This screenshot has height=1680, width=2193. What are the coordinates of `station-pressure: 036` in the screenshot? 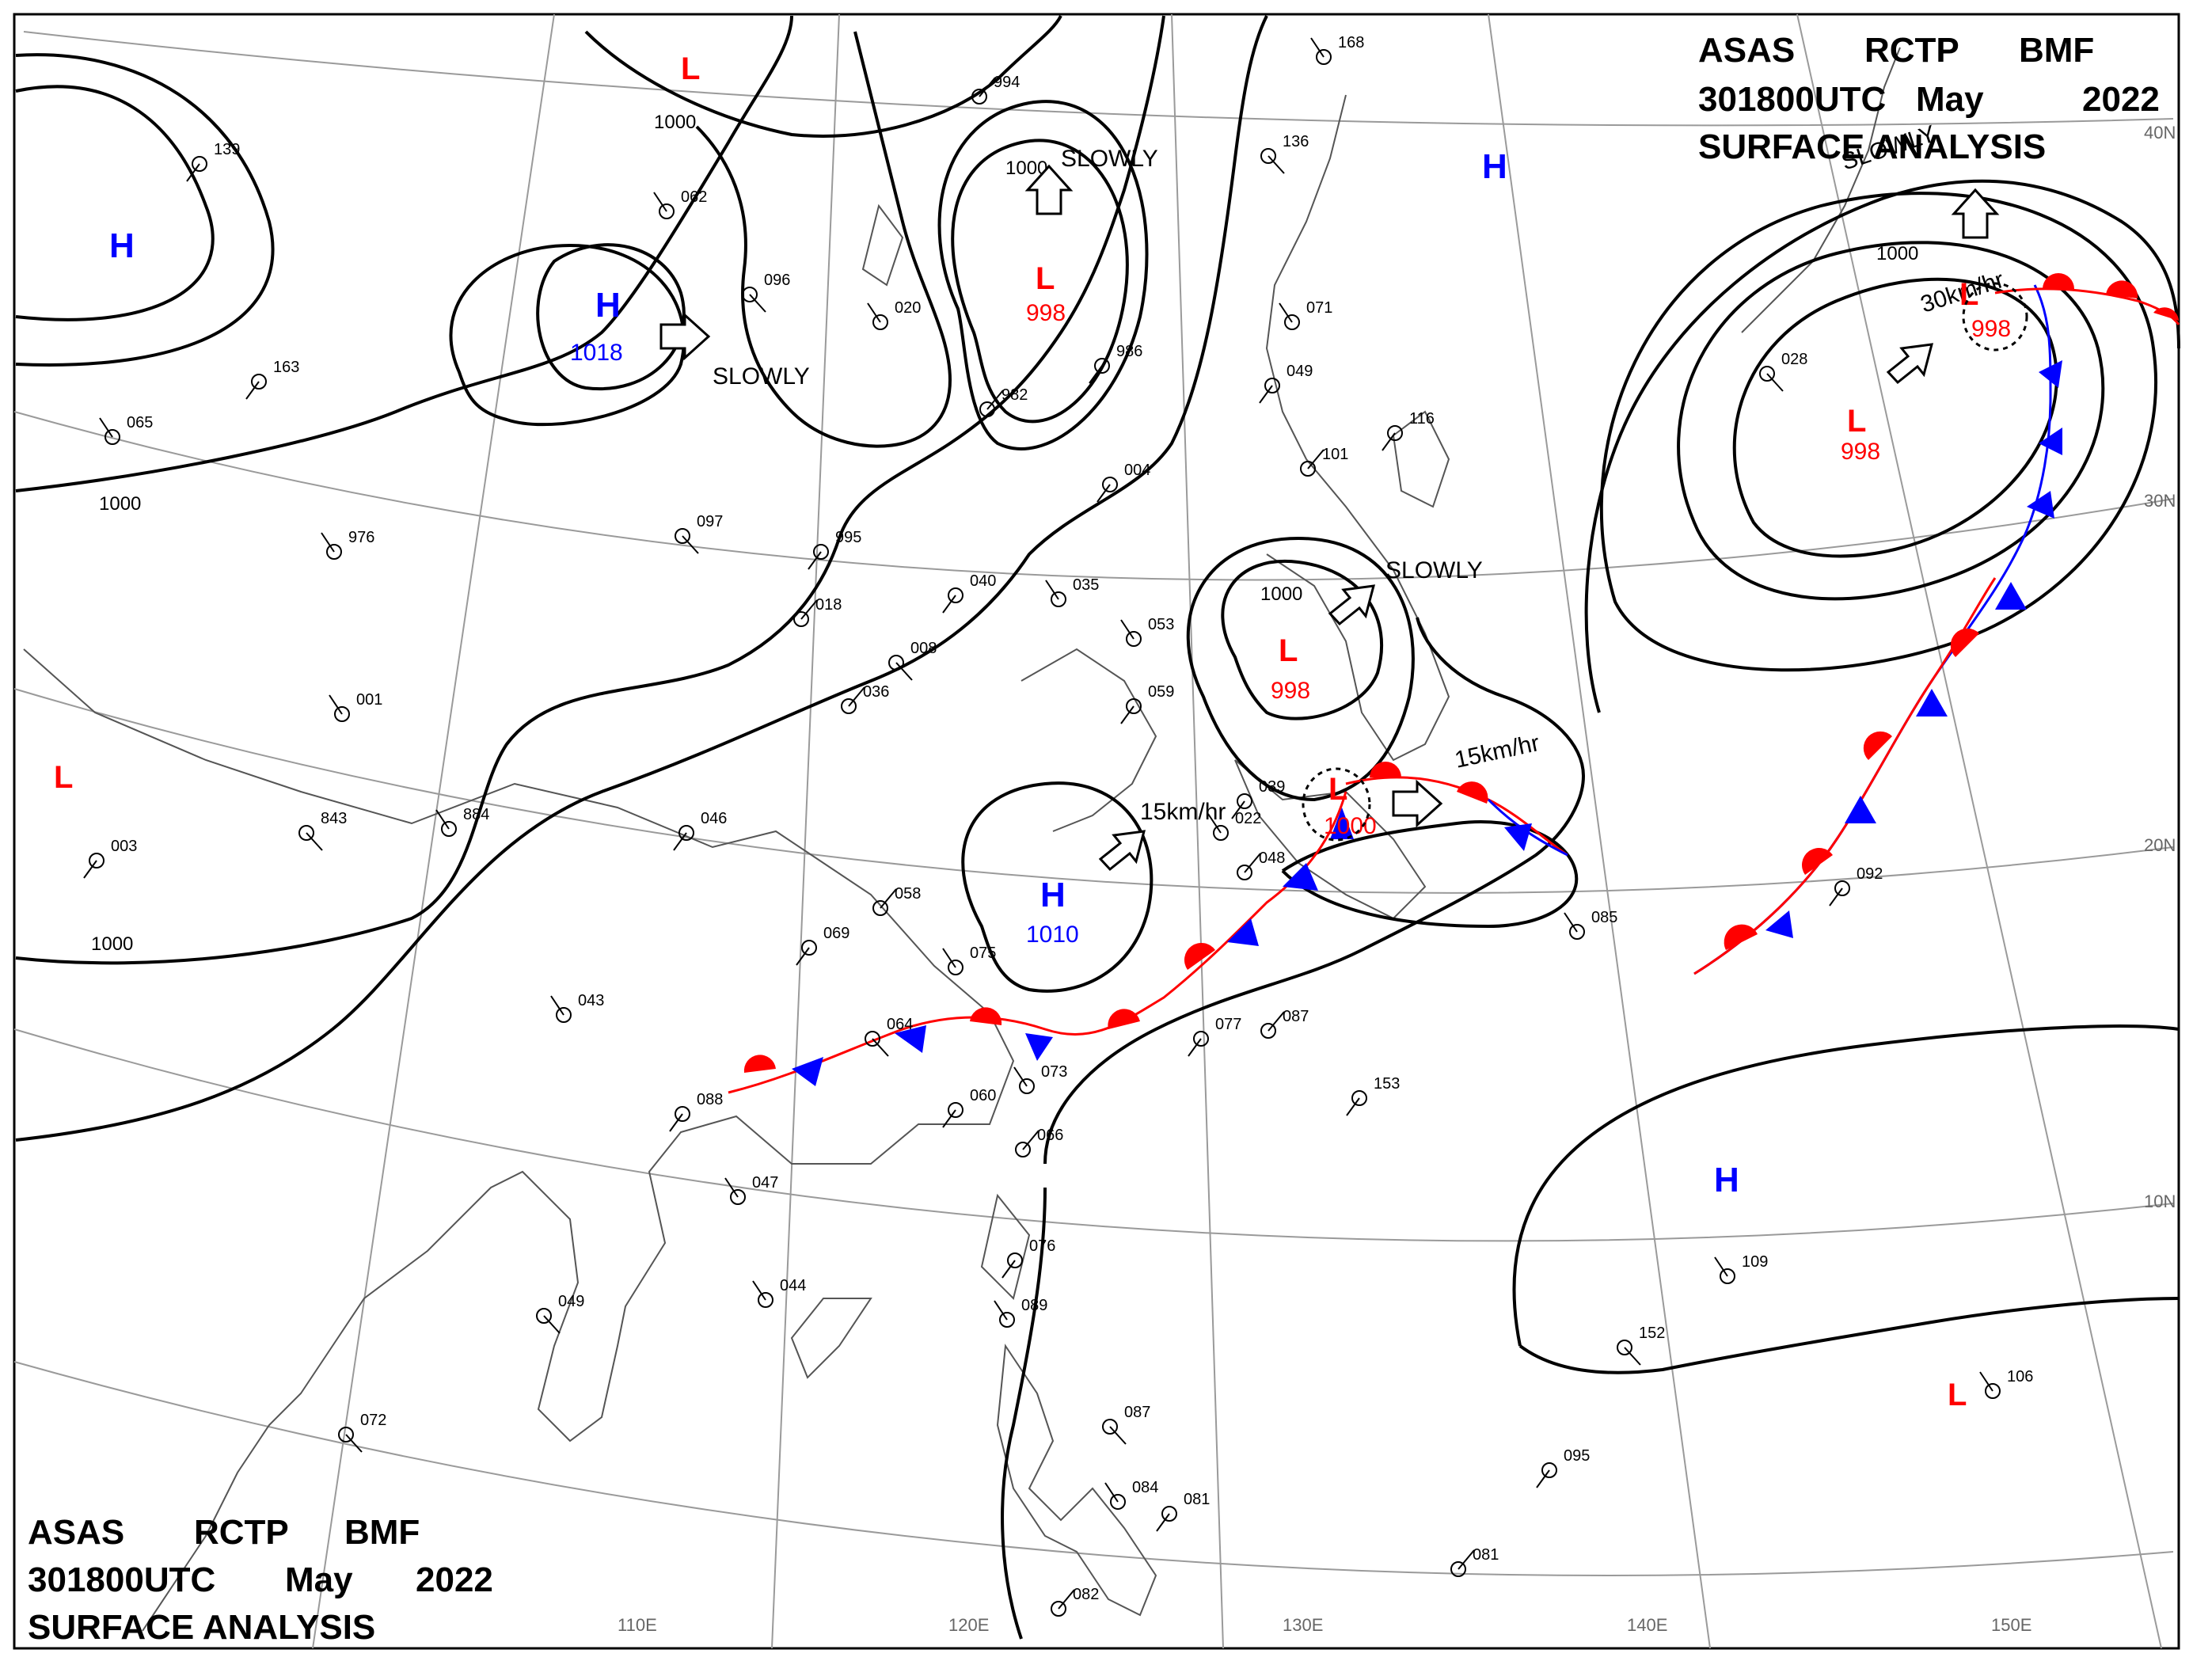 It's located at (876, 692).